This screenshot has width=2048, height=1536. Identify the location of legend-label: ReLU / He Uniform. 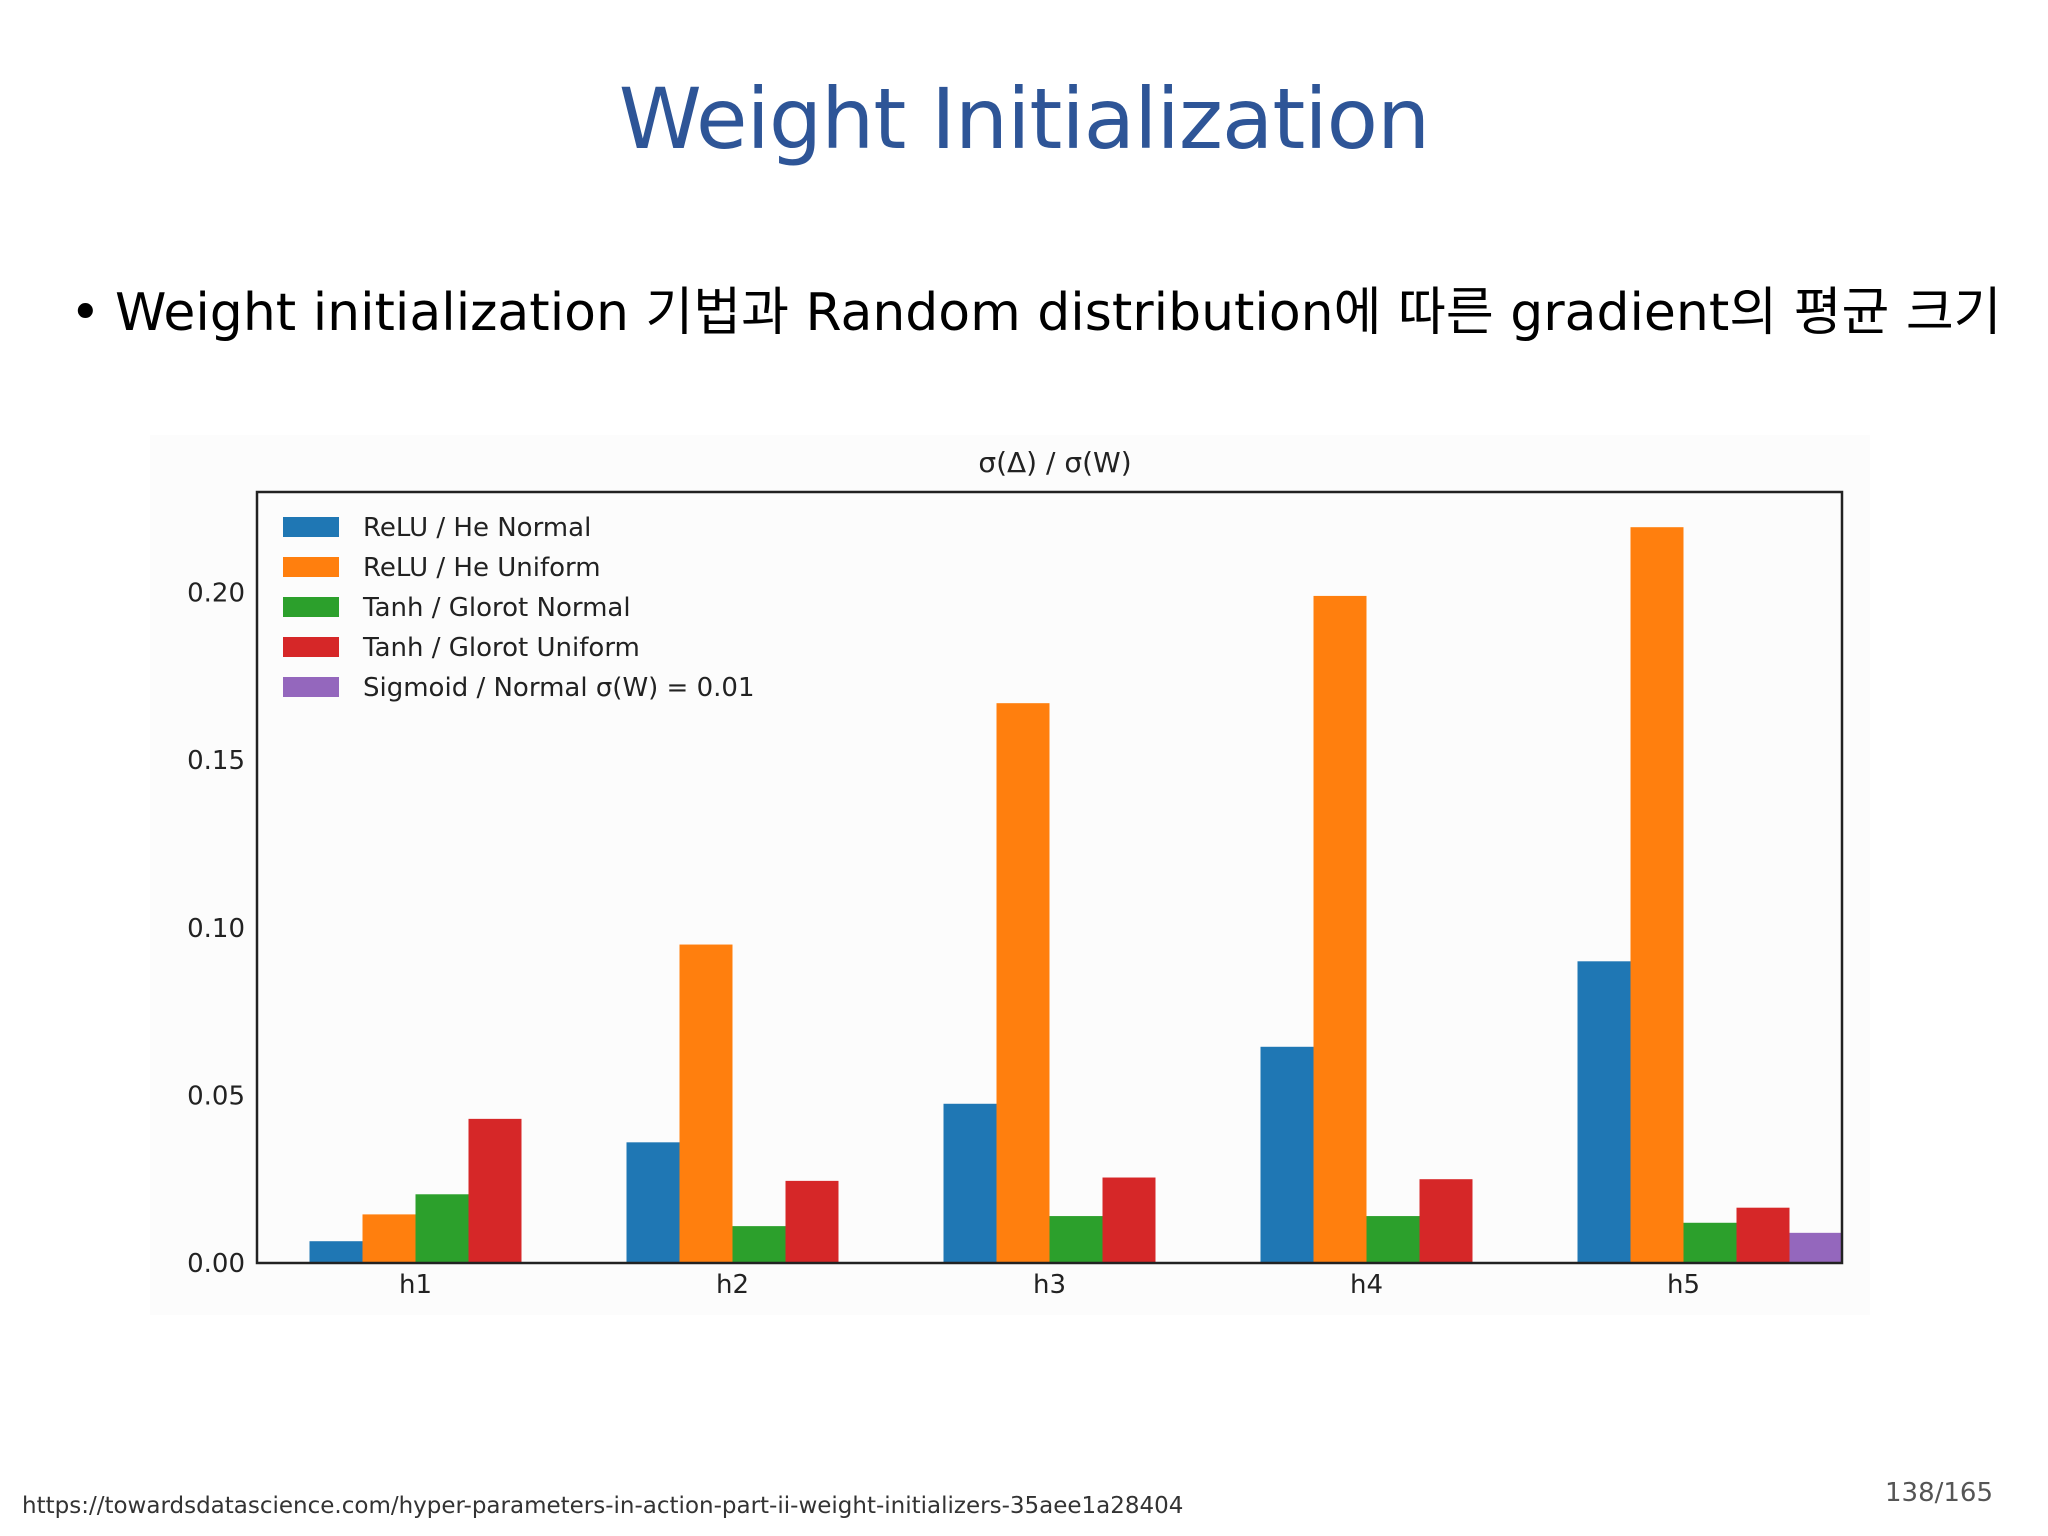
(482, 568).